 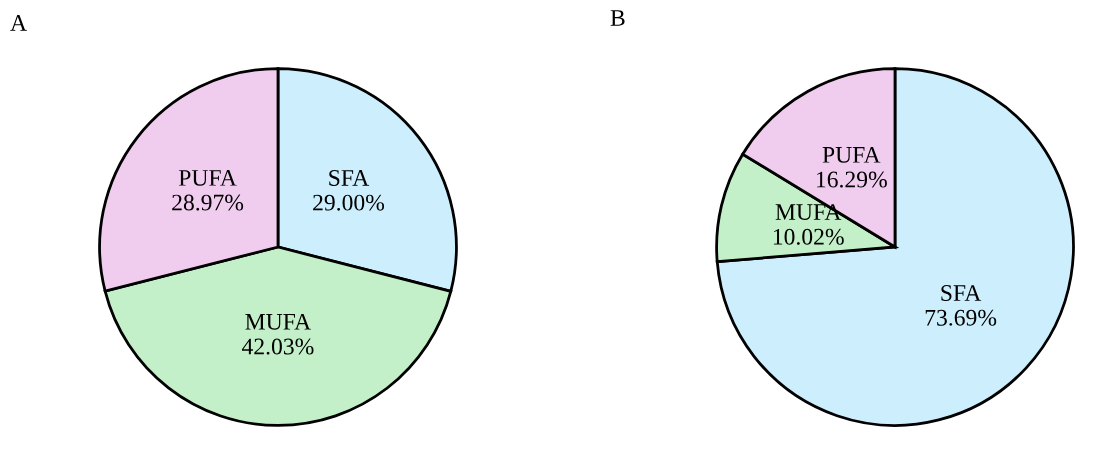 What do you see at coordinates (852, 179) in the screenshot?
I see `data-label: 16.29%` at bounding box center [852, 179].